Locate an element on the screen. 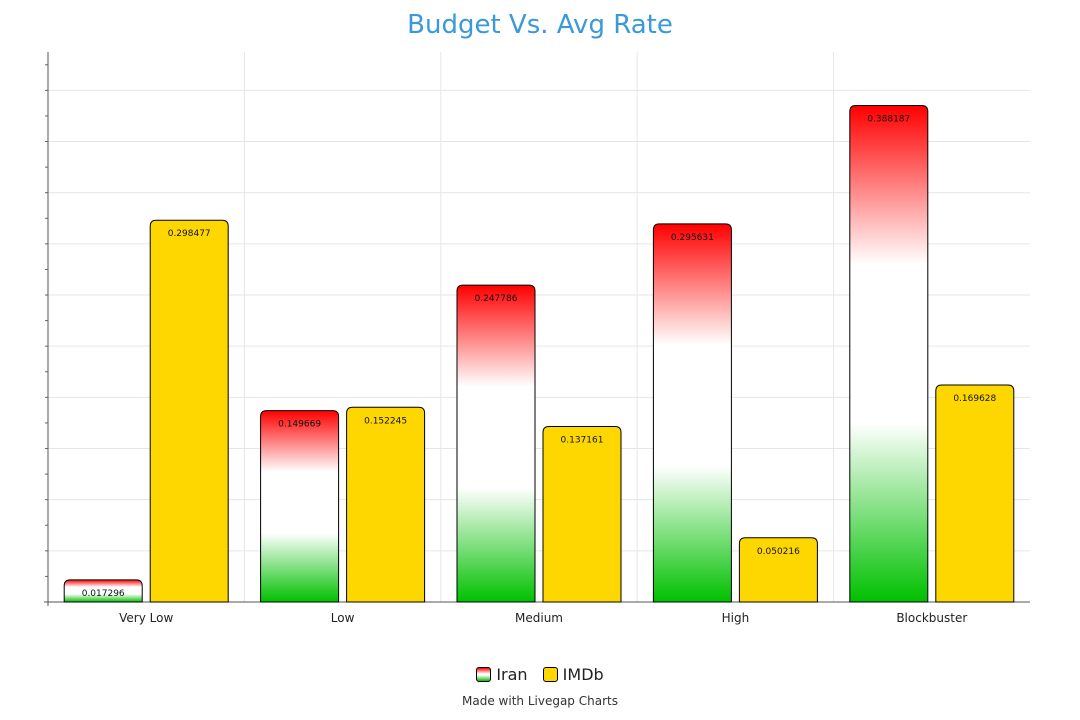  x-tick-label-medium: Medium is located at coordinates (539, 618).